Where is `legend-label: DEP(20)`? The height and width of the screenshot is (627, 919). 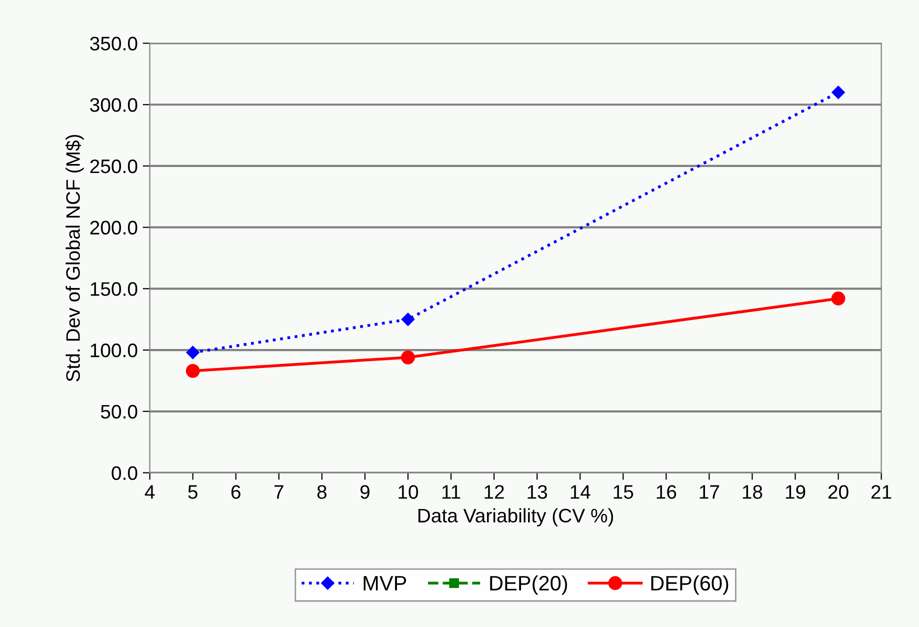
legend-label: DEP(20) is located at coordinates (529, 585).